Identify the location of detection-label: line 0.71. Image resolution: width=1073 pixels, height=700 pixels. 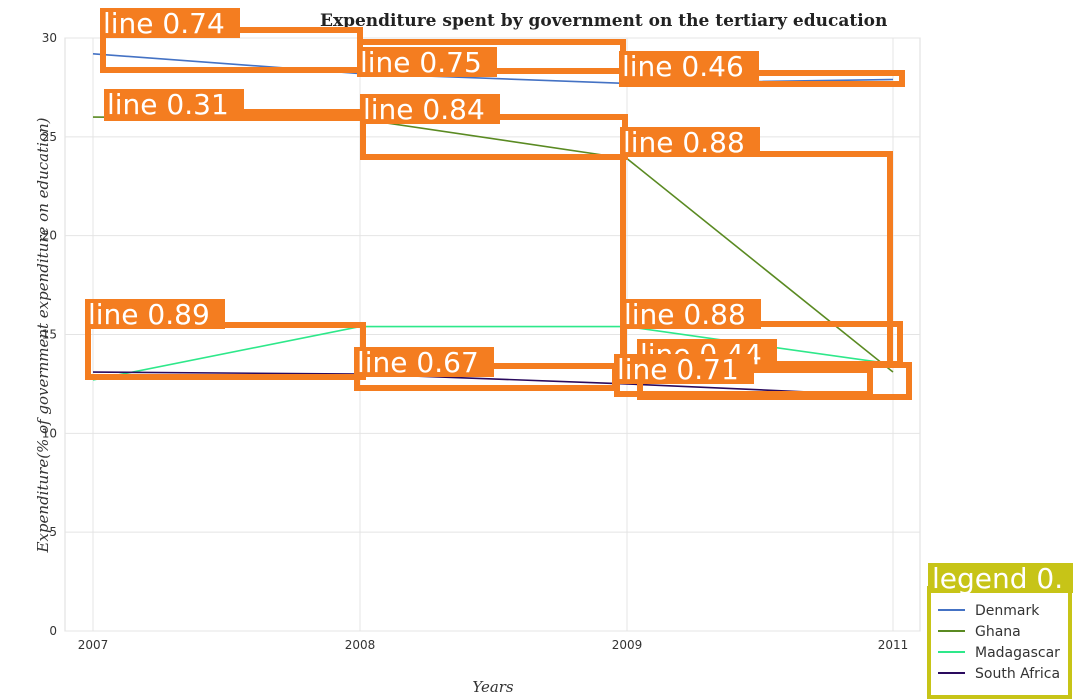
(678, 369).